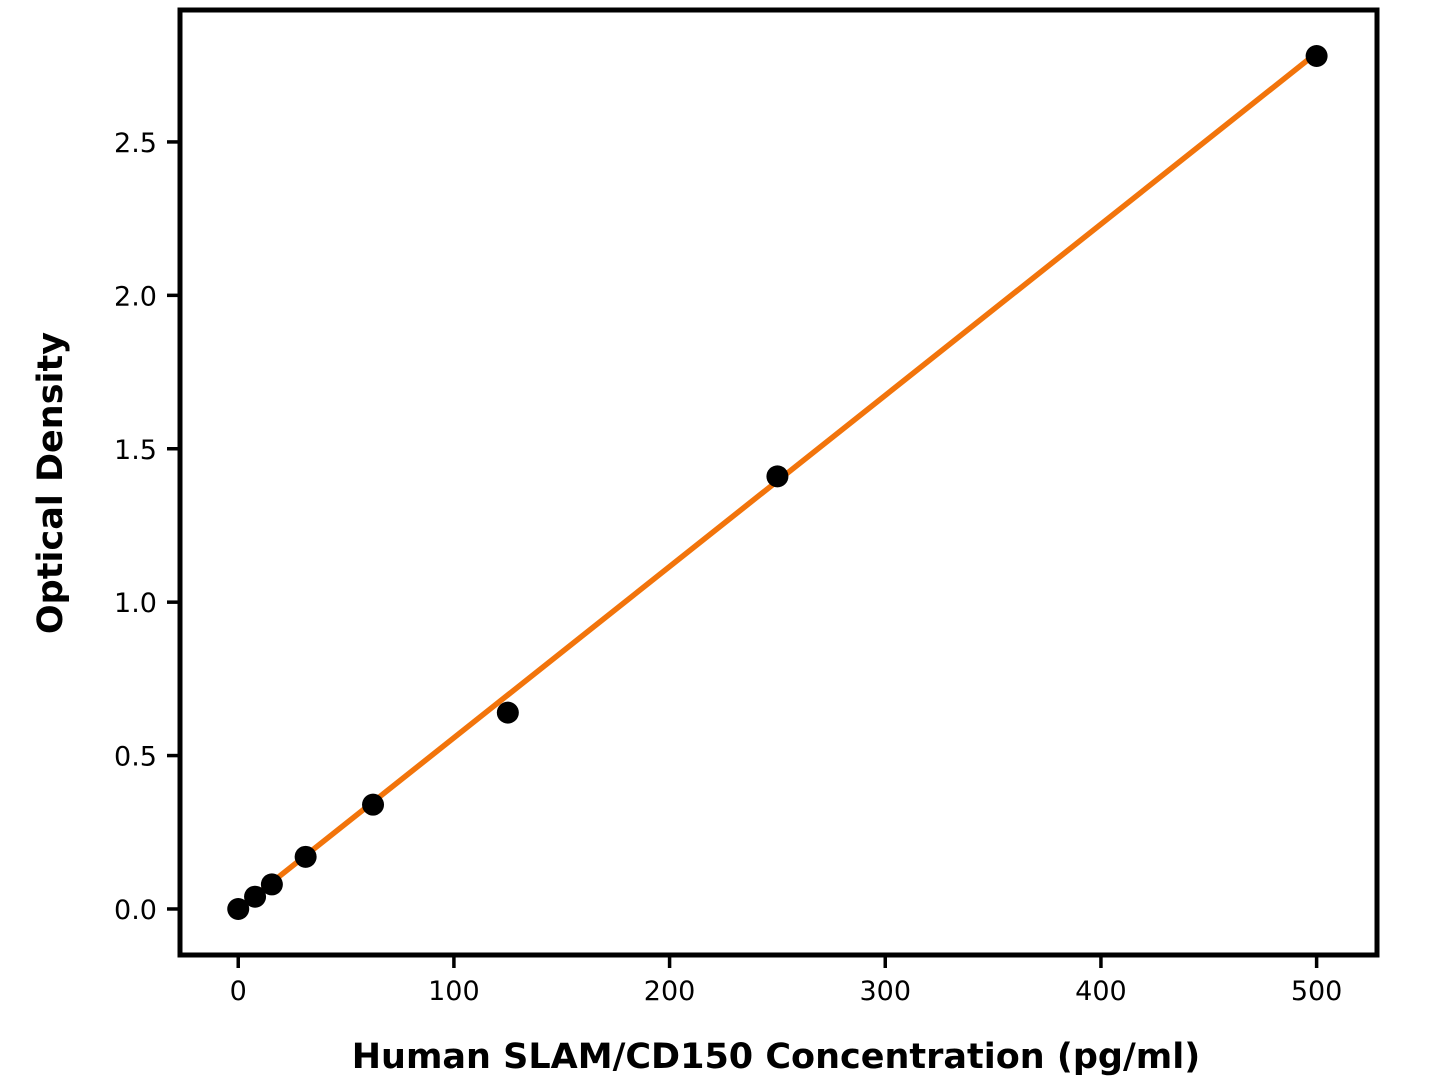 The image size is (1445, 1088). Describe the element at coordinates (135, 603) in the screenshot. I see `y-tick-label: 1.0` at that location.